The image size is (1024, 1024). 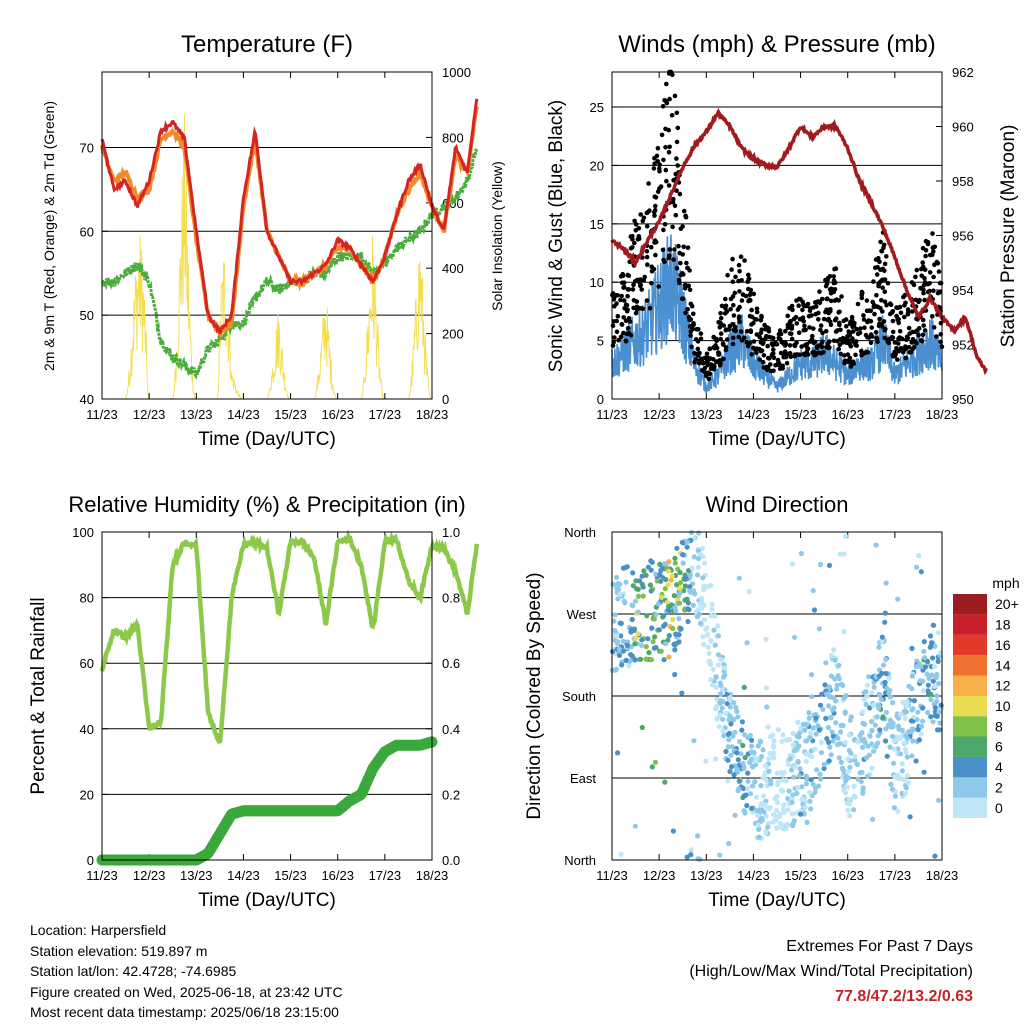 What do you see at coordinates (451, 598) in the screenshot?
I see `y2-tick-label: 0.8` at bounding box center [451, 598].